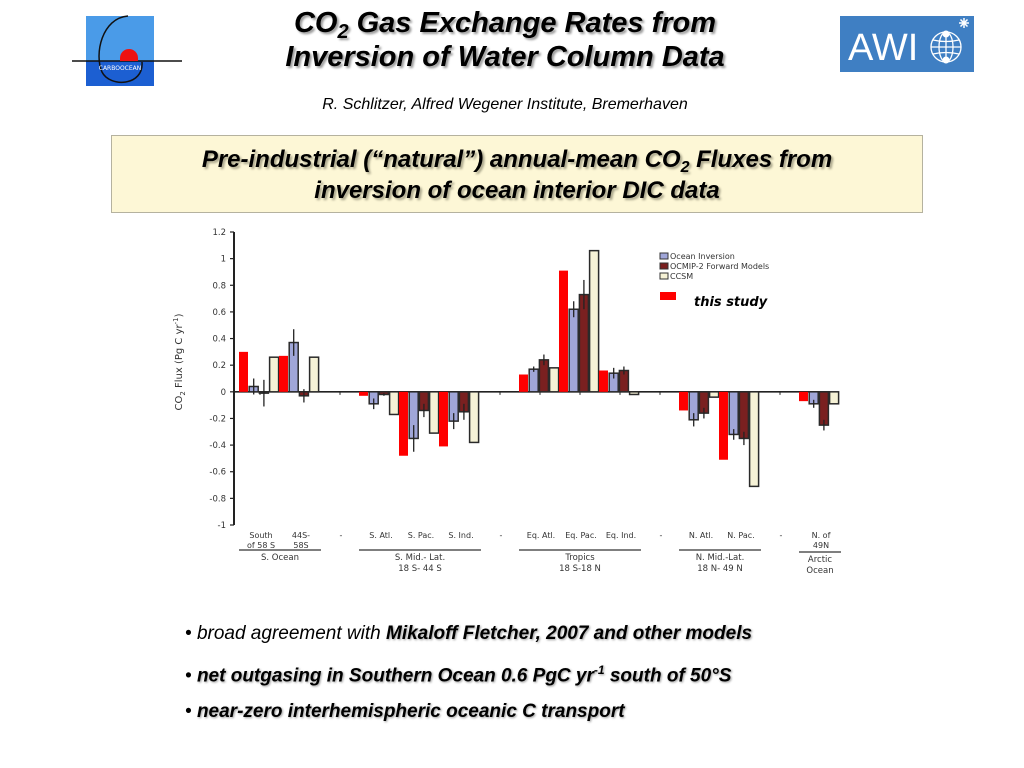  I want to click on y-tick-label: 1.2, so click(219, 233).